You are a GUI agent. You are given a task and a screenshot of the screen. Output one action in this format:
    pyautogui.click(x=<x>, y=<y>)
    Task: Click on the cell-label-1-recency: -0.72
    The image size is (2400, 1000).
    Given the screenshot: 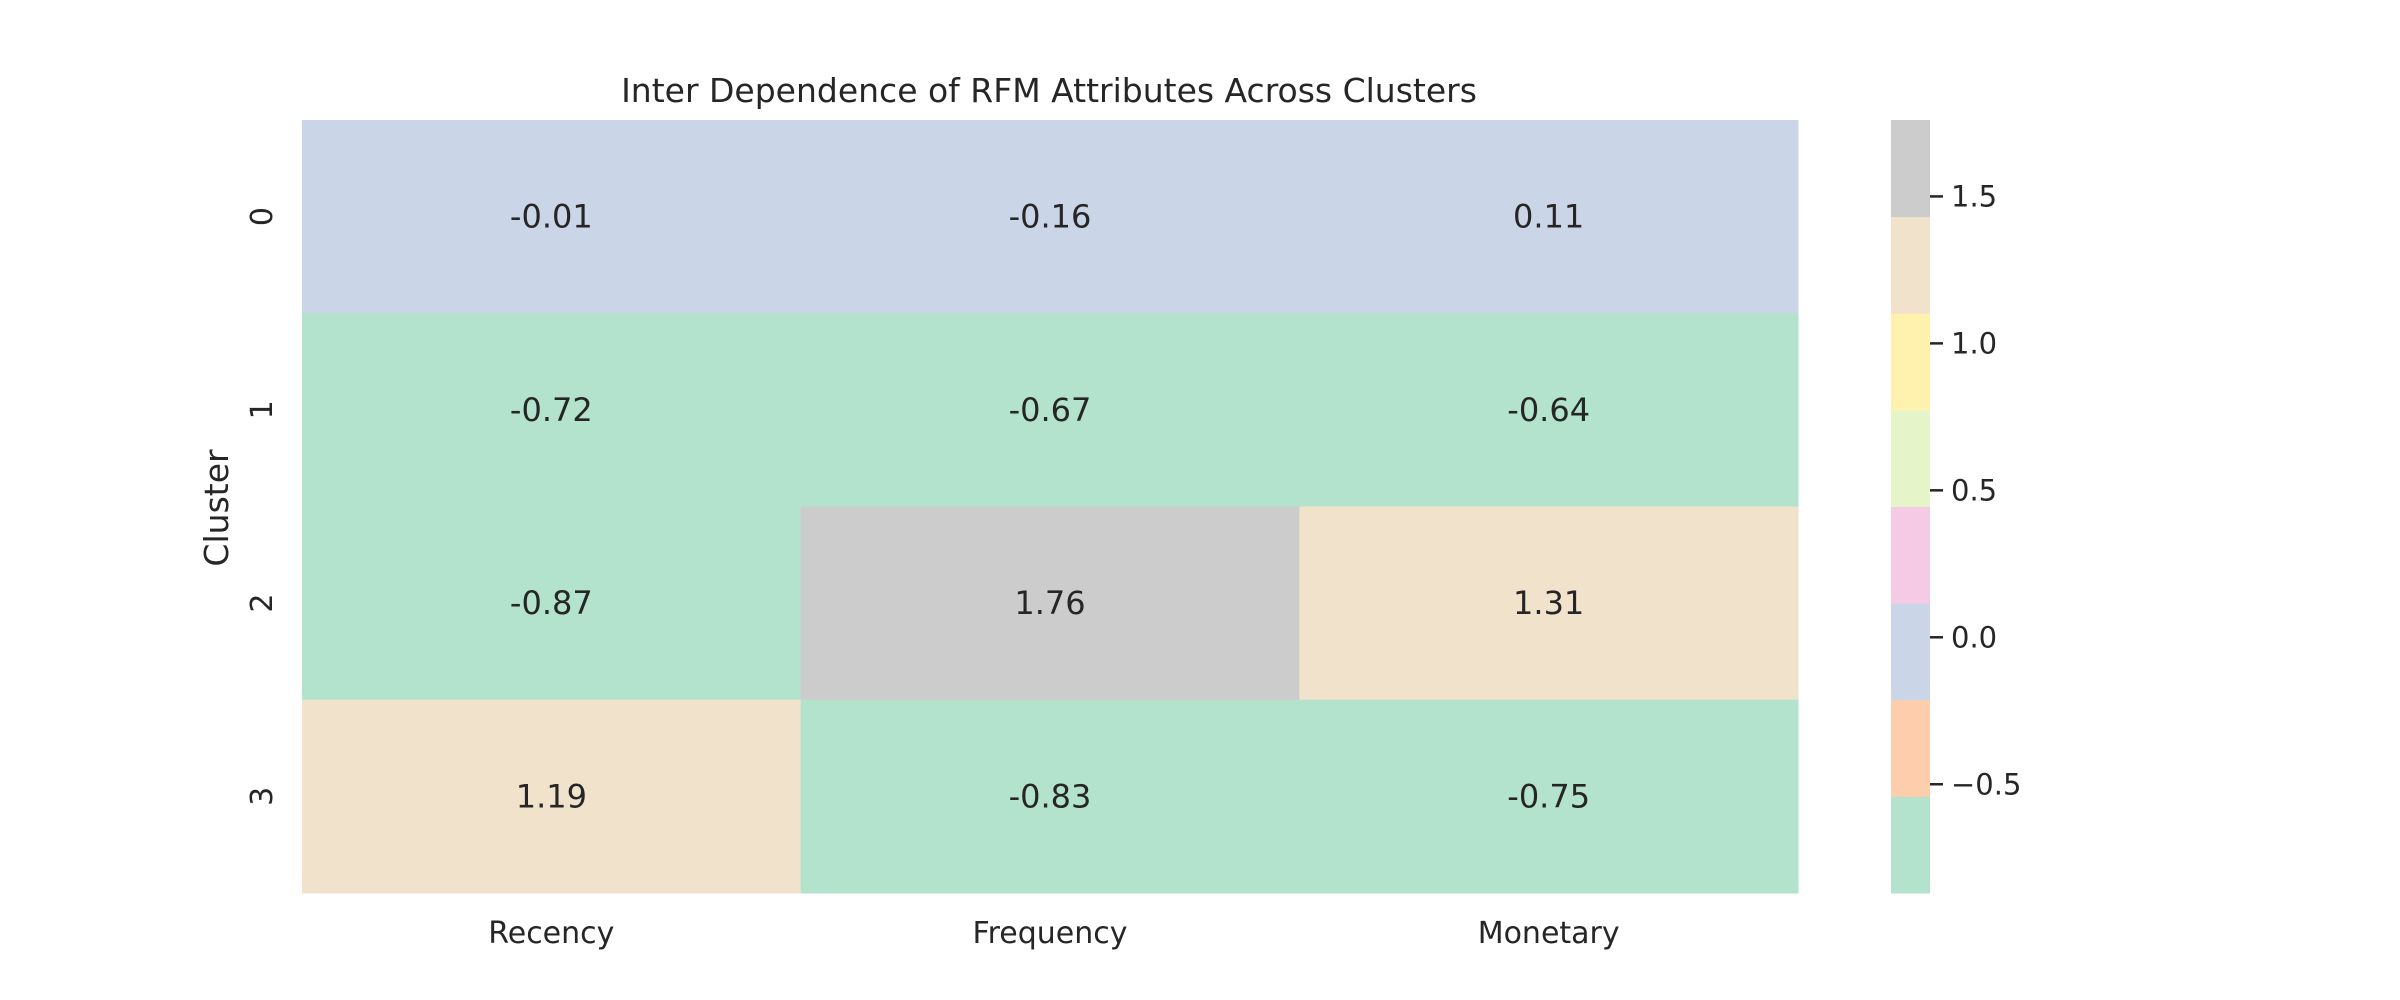 What is the action you would take?
    pyautogui.click(x=551, y=410)
    